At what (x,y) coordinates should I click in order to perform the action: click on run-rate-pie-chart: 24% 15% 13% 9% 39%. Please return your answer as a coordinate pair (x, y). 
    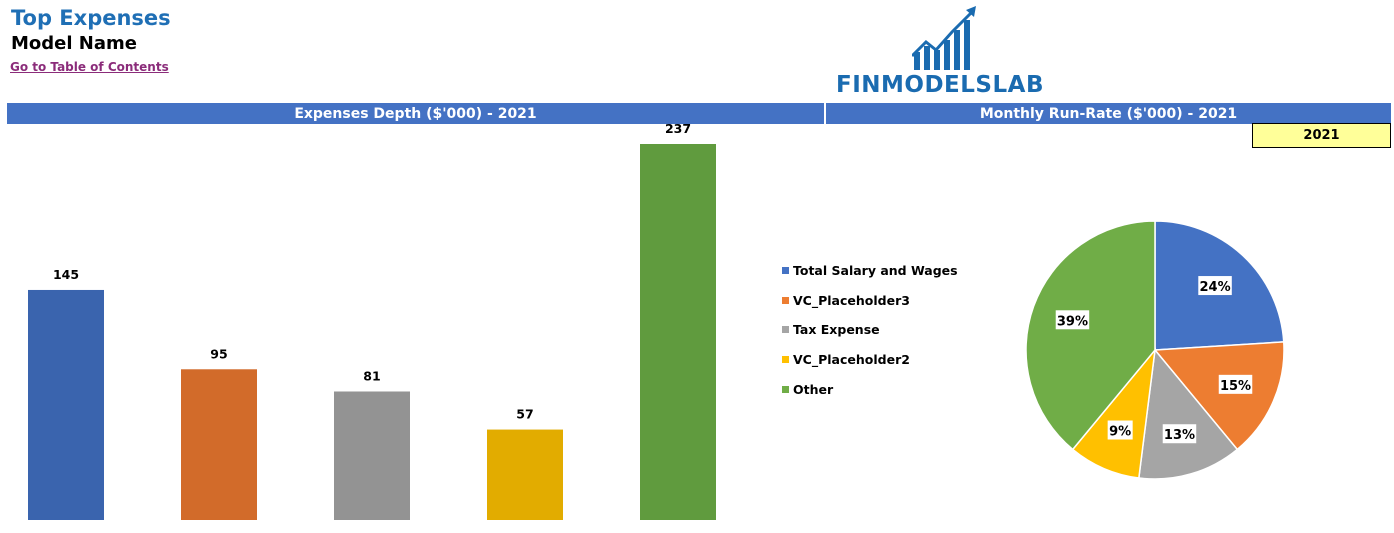
    Looking at the image, I should click on (1155, 350).